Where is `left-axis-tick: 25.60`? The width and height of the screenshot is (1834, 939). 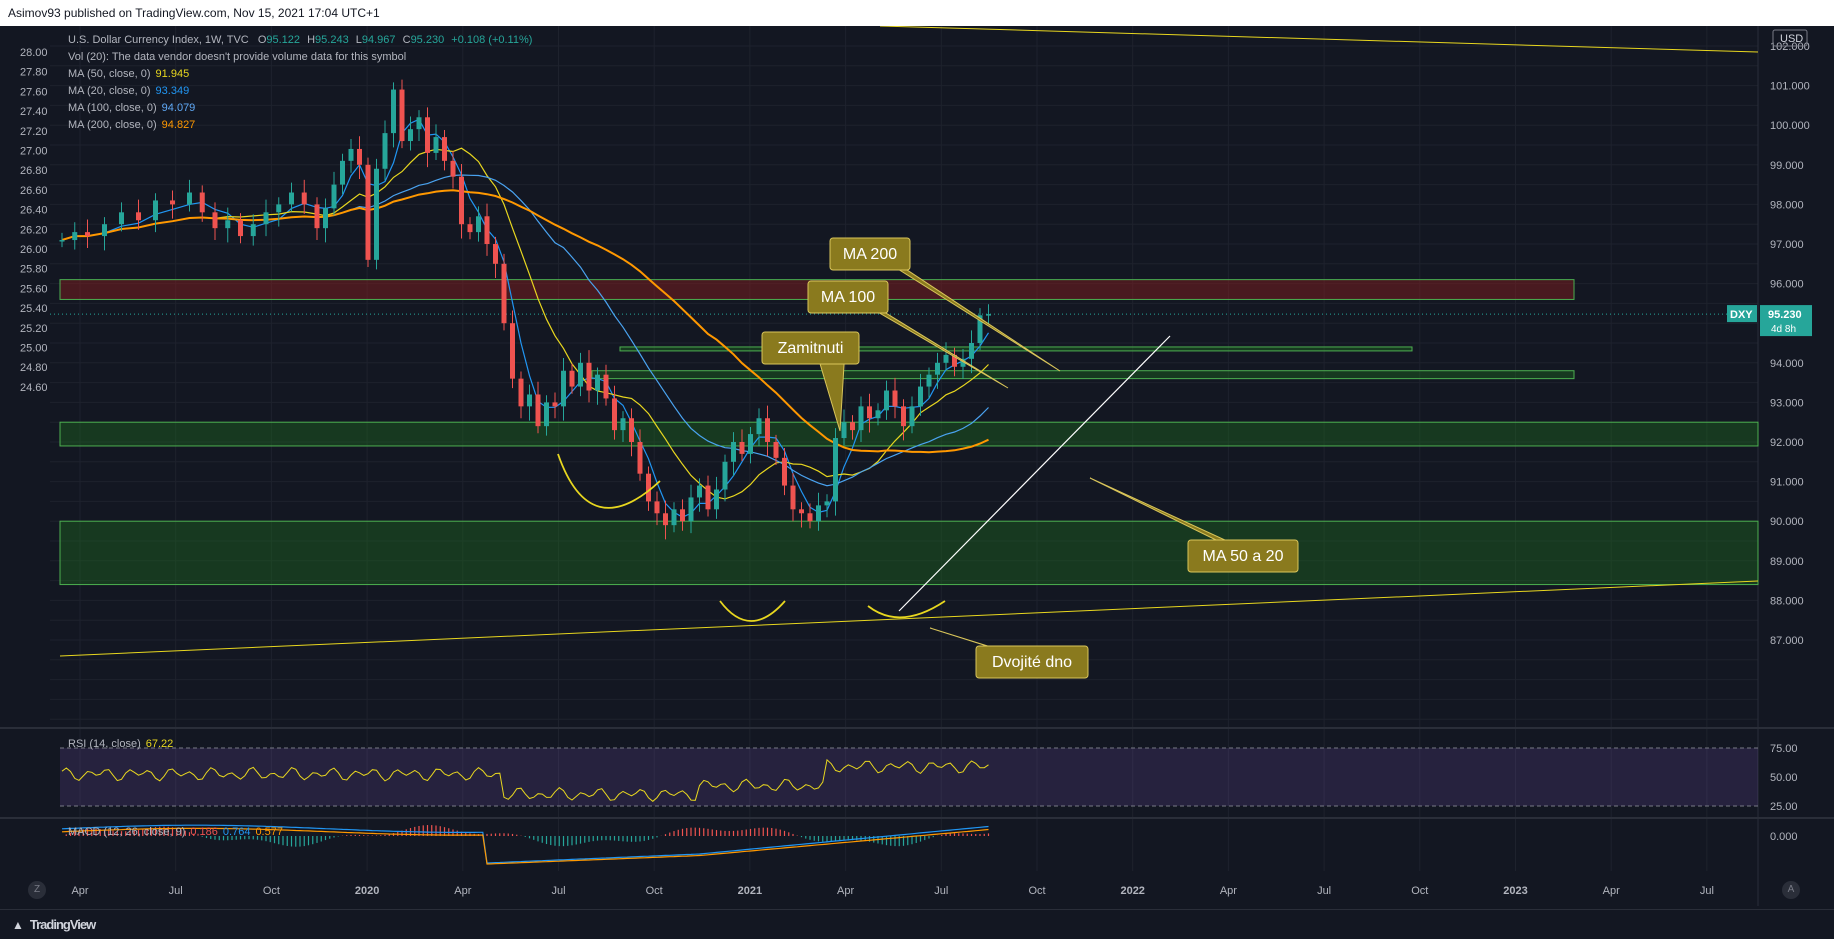 left-axis-tick: 25.60 is located at coordinates (34, 289).